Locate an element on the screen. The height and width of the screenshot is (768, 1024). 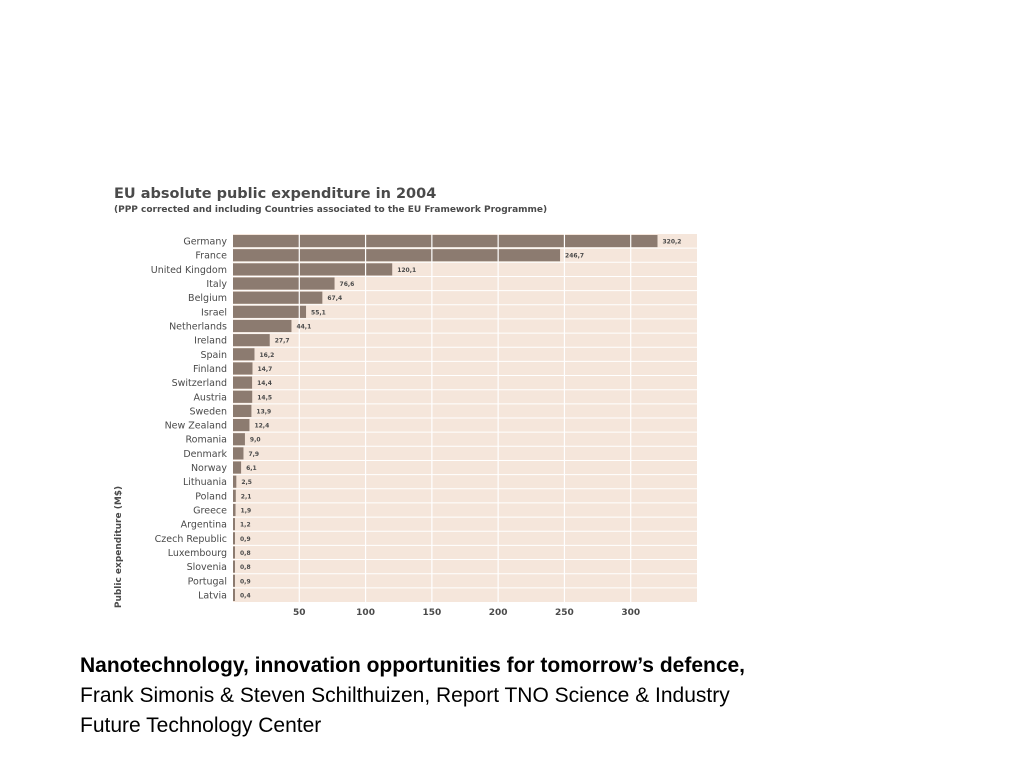
category-label: Portugal is located at coordinates (207, 581).